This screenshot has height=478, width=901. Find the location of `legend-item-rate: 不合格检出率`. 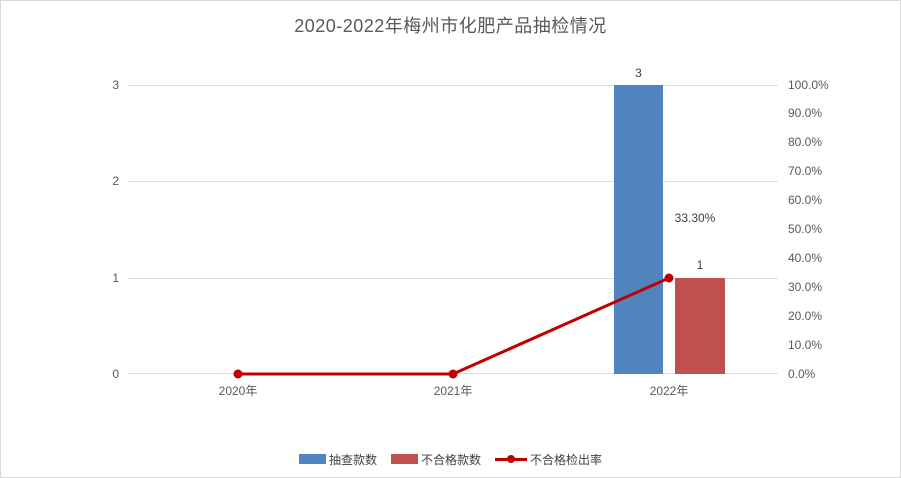

legend-item-rate: 不合格检出率 is located at coordinates (548, 459).